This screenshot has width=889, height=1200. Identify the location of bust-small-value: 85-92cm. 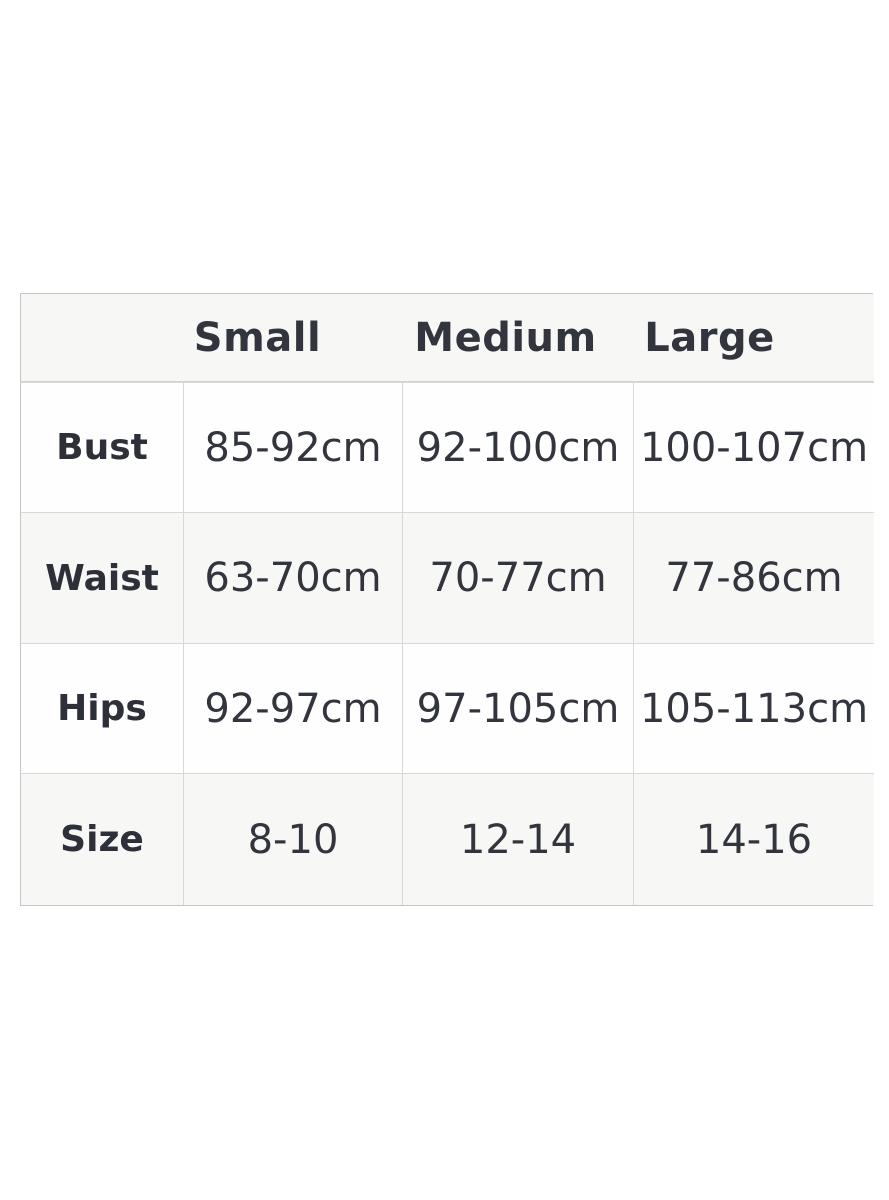
(293, 447).